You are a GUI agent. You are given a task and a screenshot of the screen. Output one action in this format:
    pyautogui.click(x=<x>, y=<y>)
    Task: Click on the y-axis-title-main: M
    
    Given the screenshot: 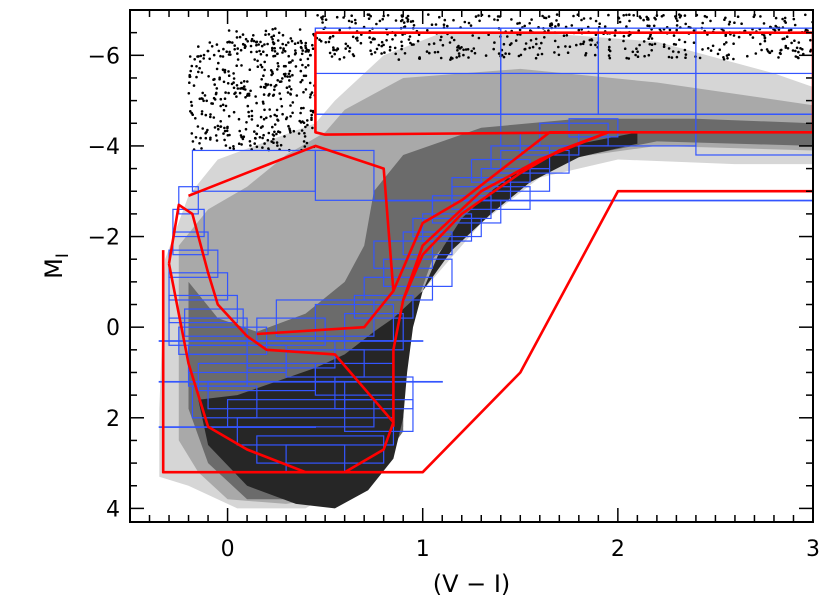 What is the action you would take?
    pyautogui.click(x=54, y=268)
    